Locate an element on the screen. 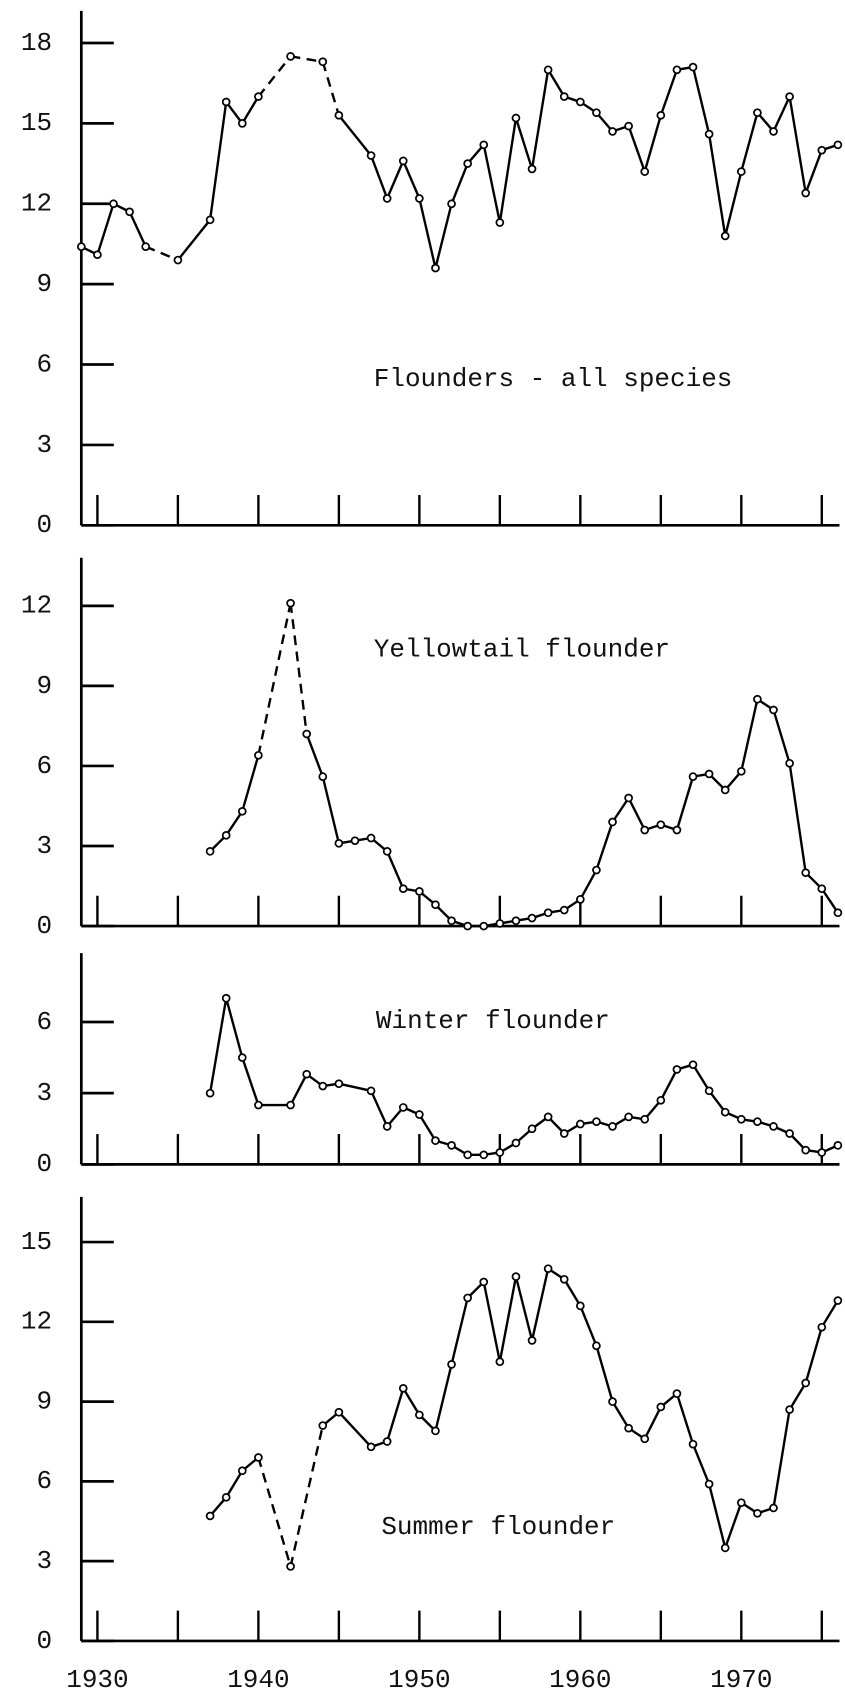  y-tick-label: 18 is located at coordinates (36, 43).